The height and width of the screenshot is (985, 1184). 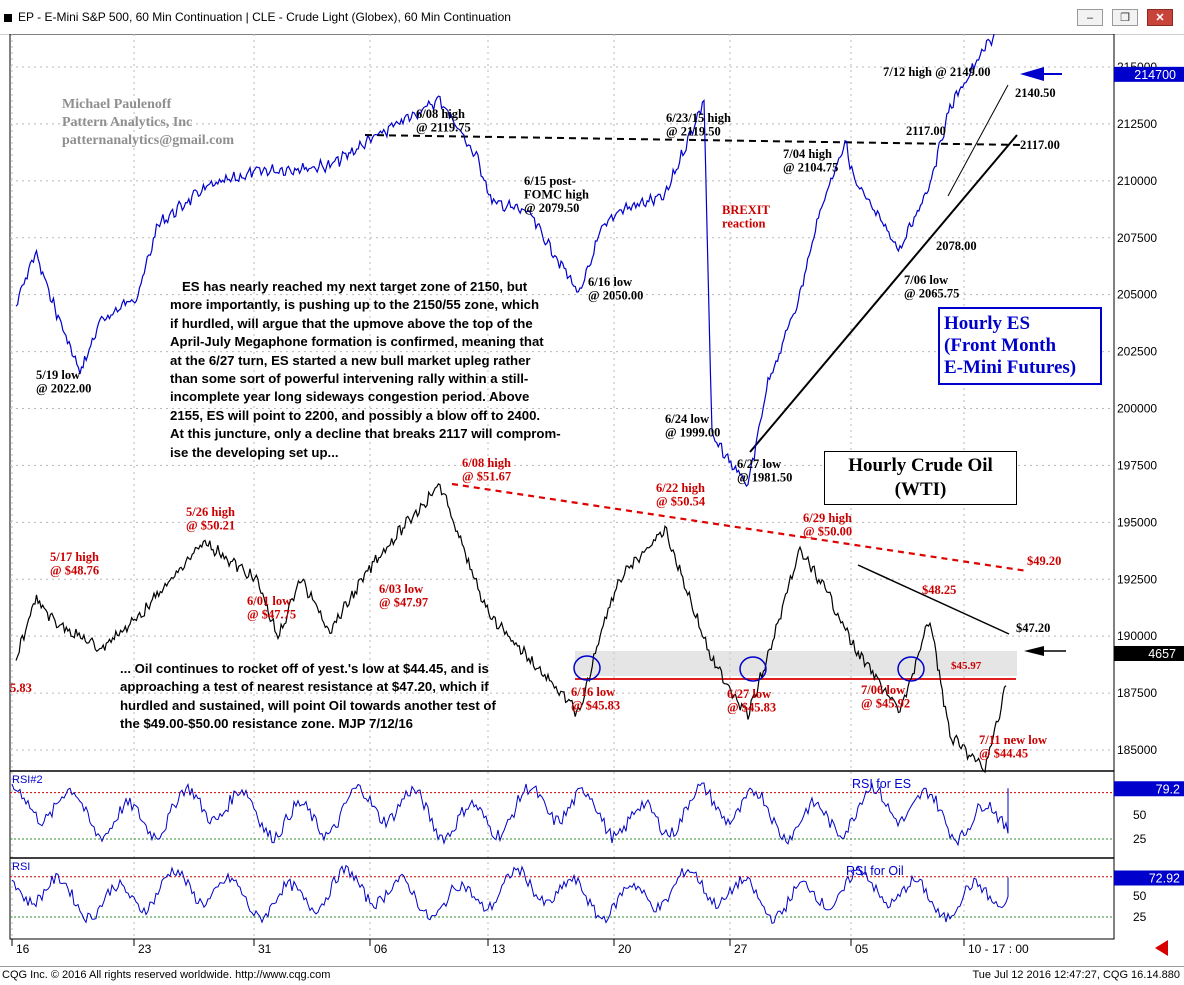 I want to click on time-tick-label: 20, so click(x=625, y=949).